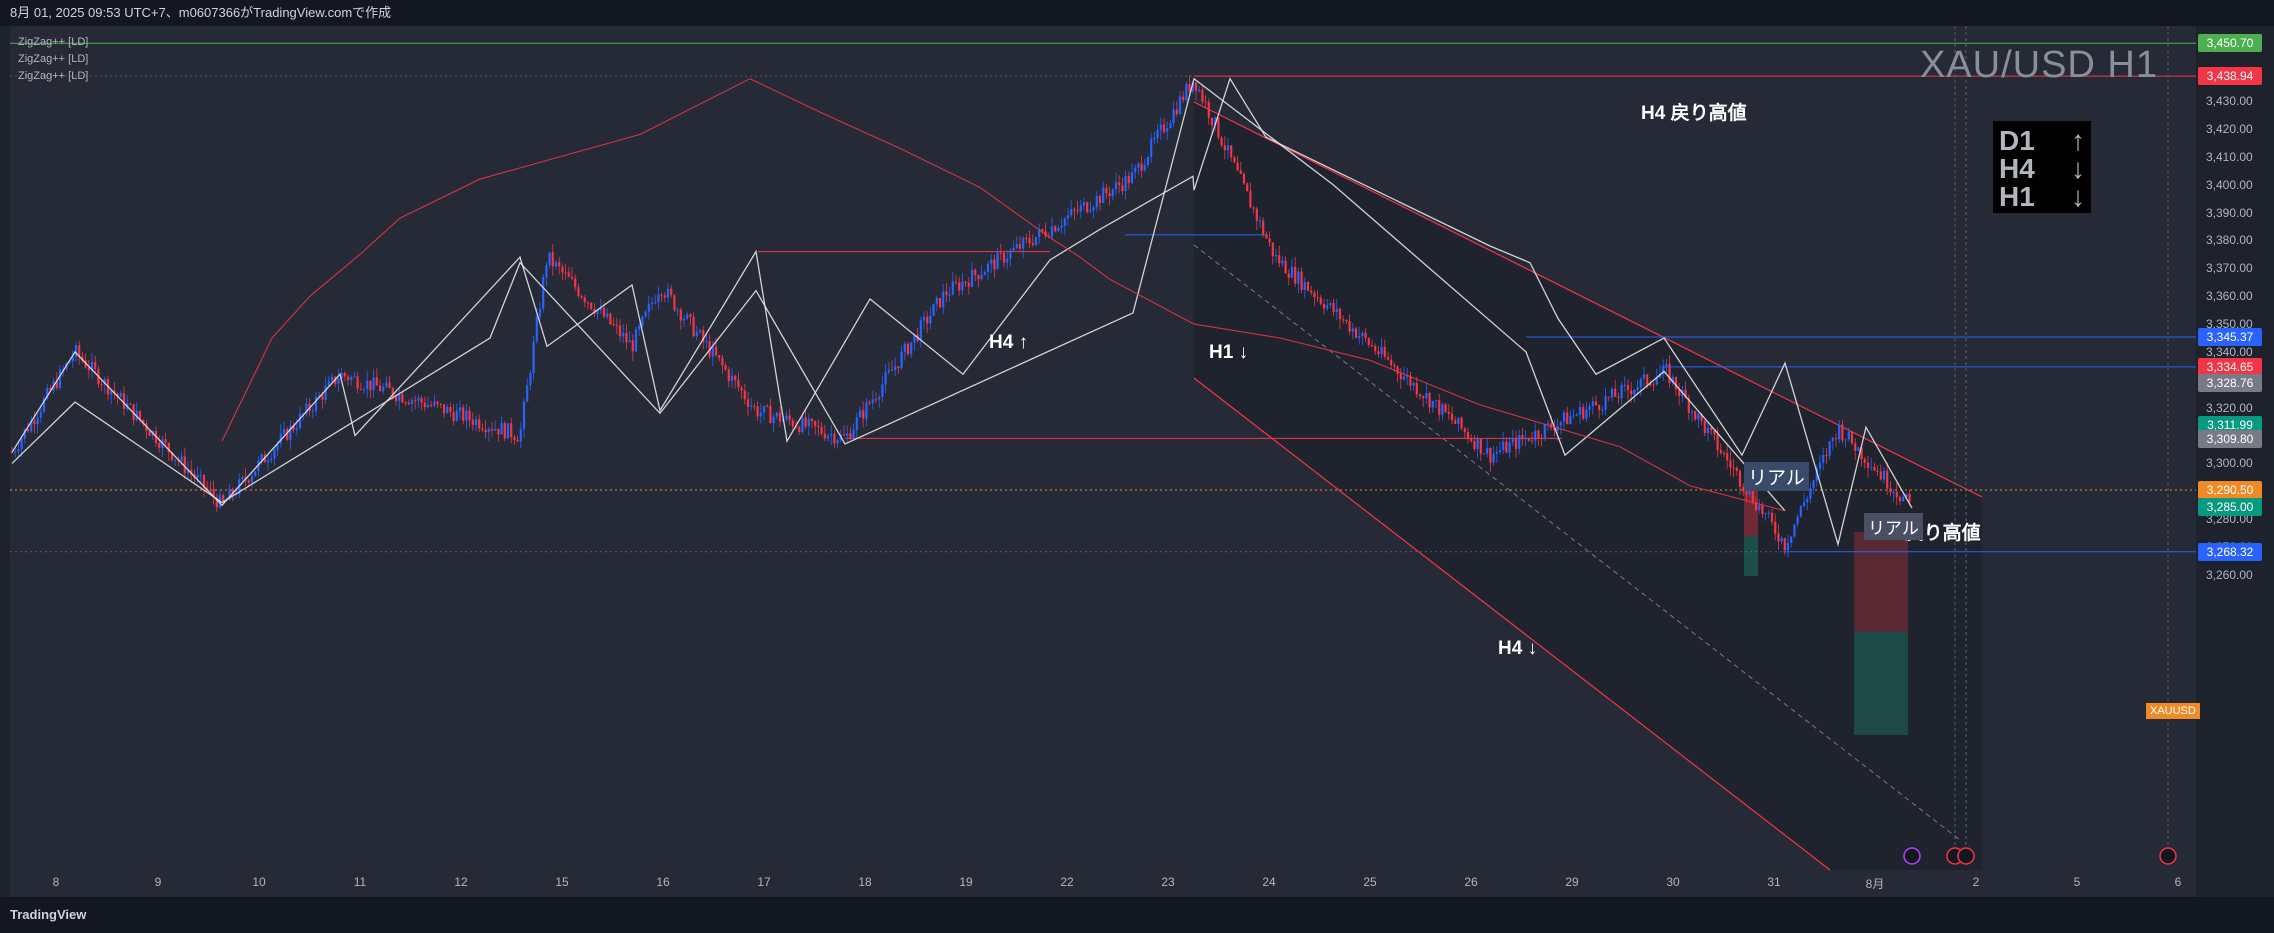  Describe the element at coordinates (2230, 507) in the screenshot. I see `price-tag: 3,285.00` at that location.